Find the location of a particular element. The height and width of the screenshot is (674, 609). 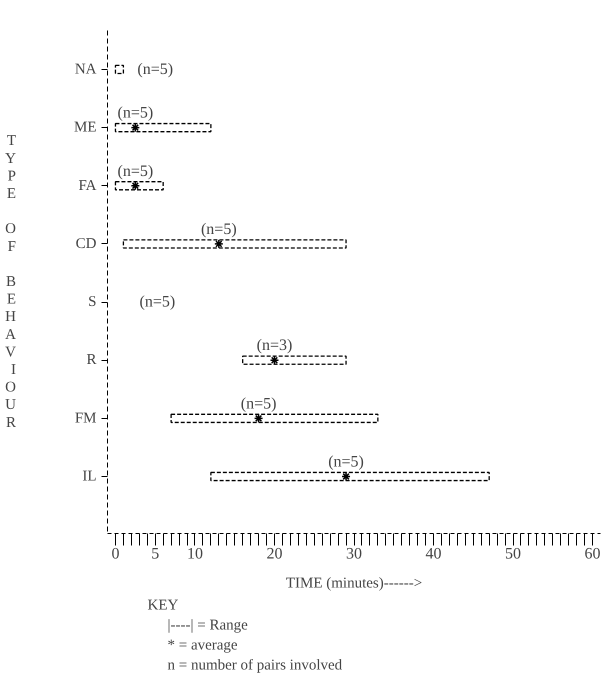

x-axis-title: TIME (minutes)------> is located at coordinates (354, 584).